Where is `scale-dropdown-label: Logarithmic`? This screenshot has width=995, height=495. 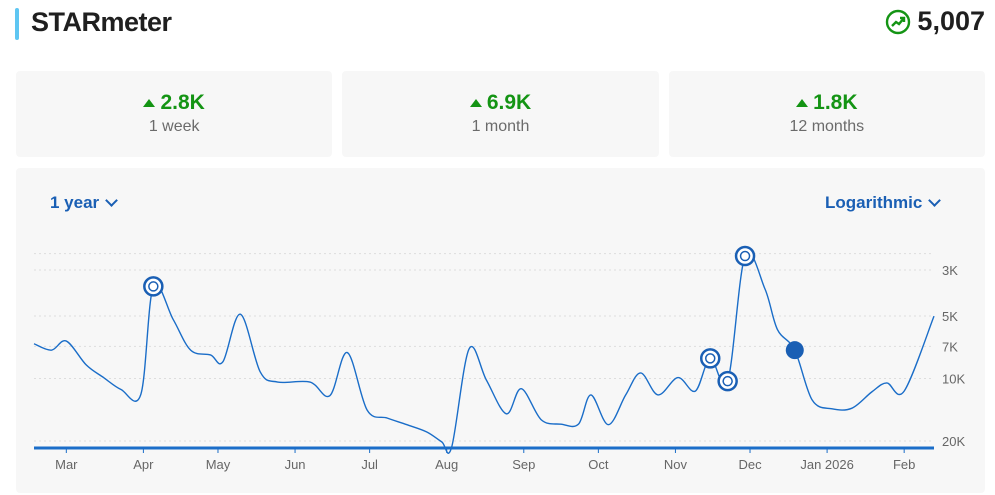
scale-dropdown-label: Logarithmic is located at coordinates (874, 202).